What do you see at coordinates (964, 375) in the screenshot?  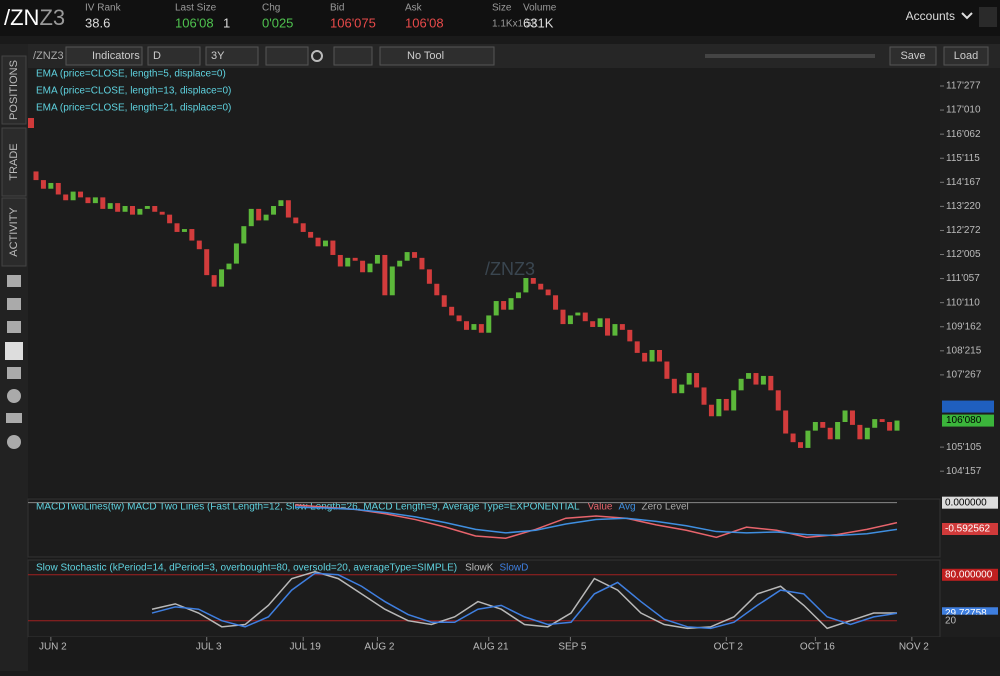 I see `y-tick-label: 107'267` at bounding box center [964, 375].